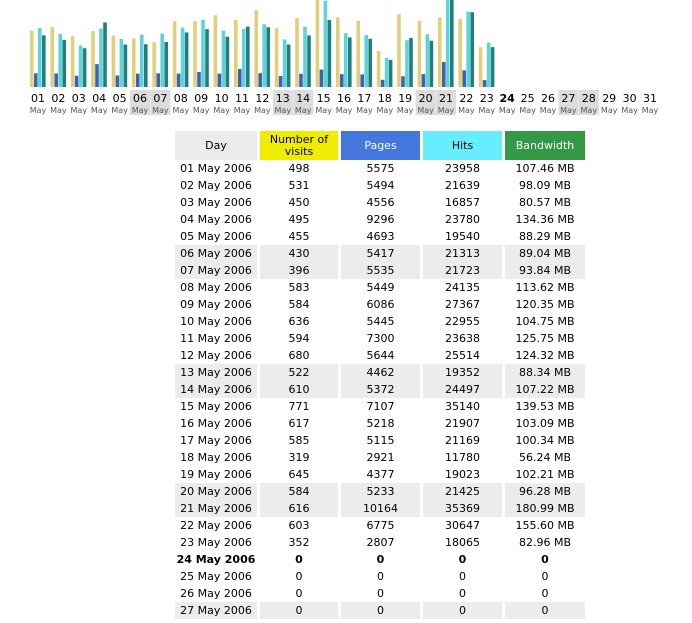 Image resolution: width=692 pixels, height=623 pixels. What do you see at coordinates (216, 202) in the screenshot?
I see `table-cell: 03 May 2006` at bounding box center [216, 202].